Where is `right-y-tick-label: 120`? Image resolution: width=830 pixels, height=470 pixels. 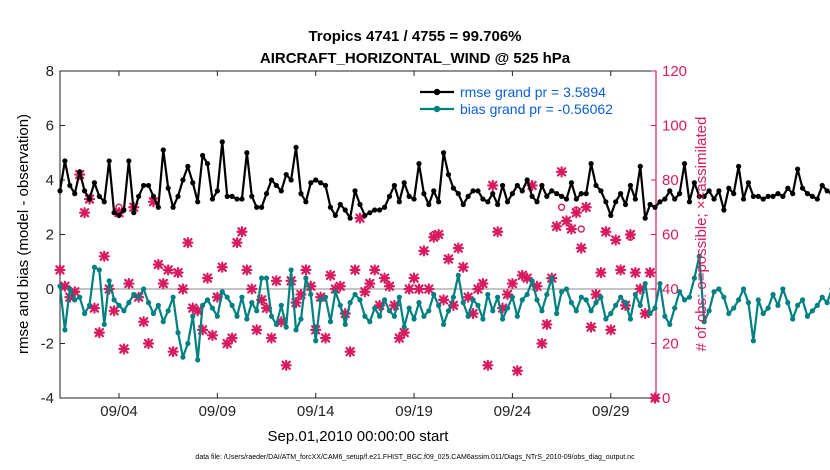
right-y-tick-label: 120 is located at coordinates (674, 71).